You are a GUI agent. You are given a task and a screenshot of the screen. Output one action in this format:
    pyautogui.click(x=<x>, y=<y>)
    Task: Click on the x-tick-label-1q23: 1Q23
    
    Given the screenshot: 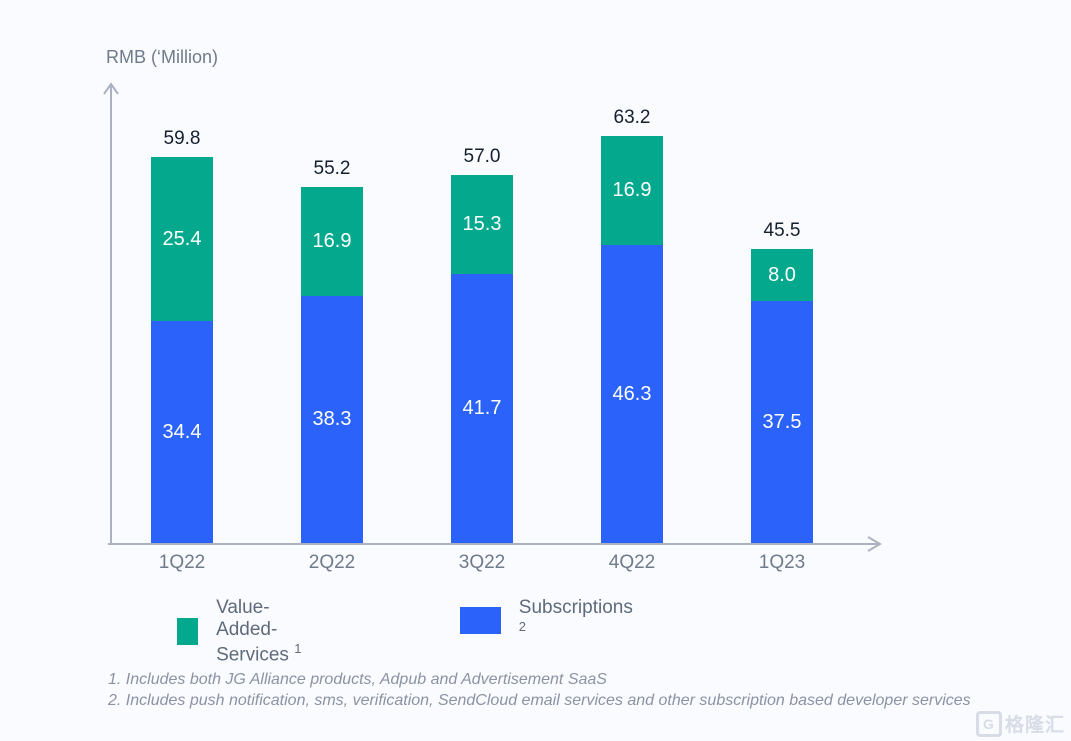 What is the action you would take?
    pyautogui.click(x=782, y=562)
    